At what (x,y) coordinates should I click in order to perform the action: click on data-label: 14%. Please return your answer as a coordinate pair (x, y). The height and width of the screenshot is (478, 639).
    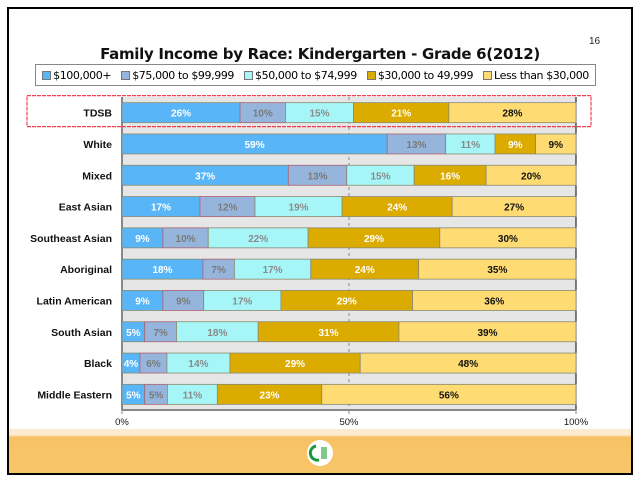
    Looking at the image, I should click on (198, 364).